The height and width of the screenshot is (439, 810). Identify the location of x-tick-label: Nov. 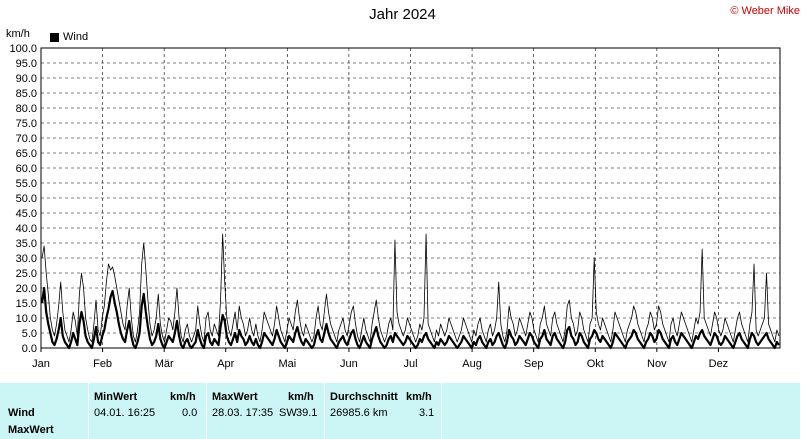
(657, 364).